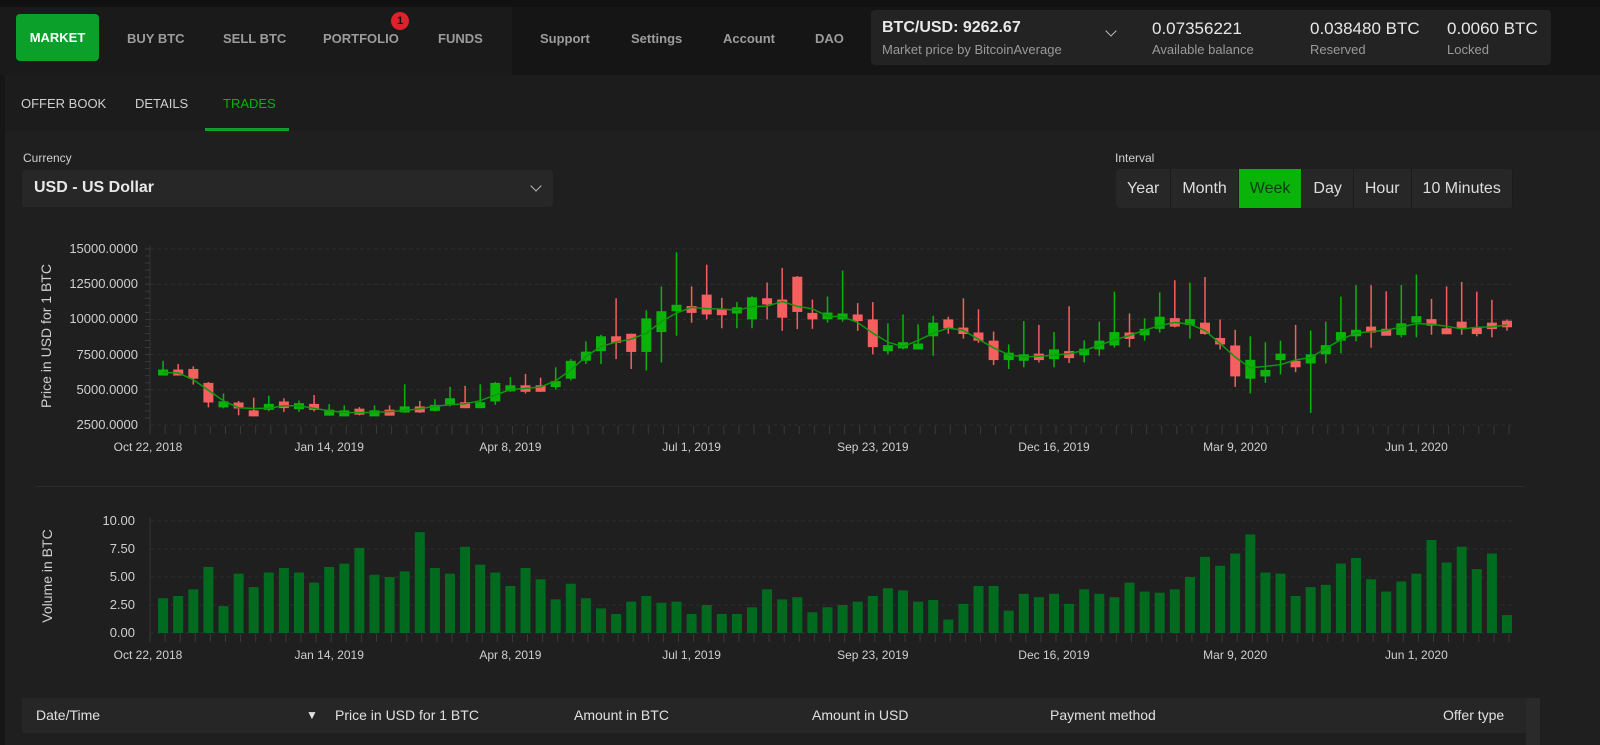 Image resolution: width=1600 pixels, height=745 pixels. What do you see at coordinates (1103, 715) in the screenshot?
I see `col-payment-method: Payment method` at bounding box center [1103, 715].